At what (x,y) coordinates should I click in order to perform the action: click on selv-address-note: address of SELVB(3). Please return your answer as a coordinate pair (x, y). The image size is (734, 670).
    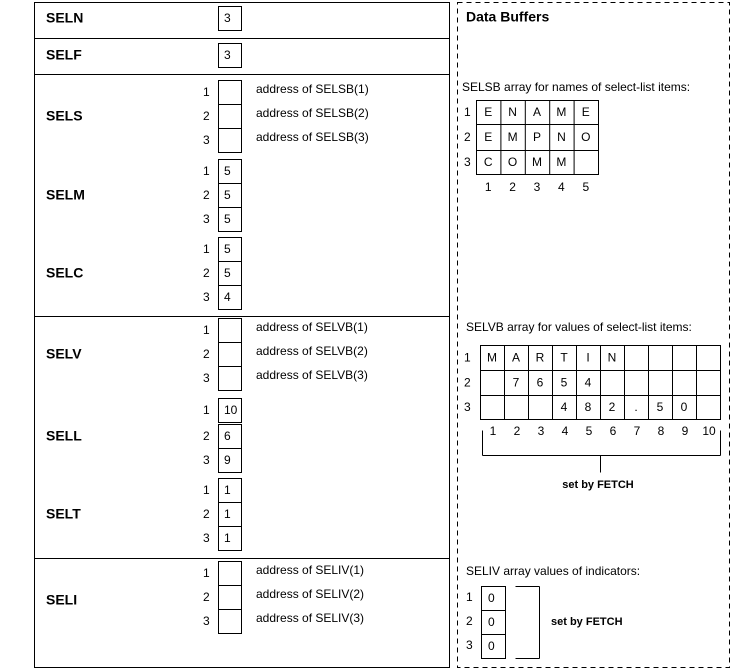
    Looking at the image, I should click on (312, 375).